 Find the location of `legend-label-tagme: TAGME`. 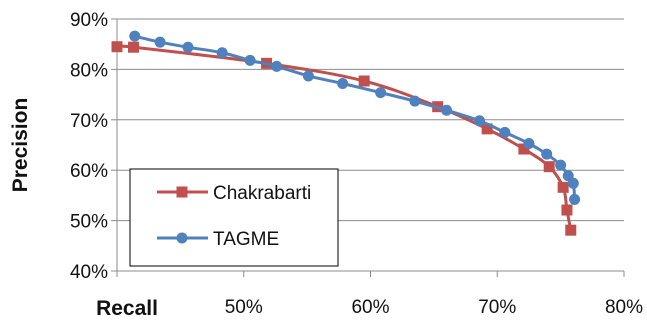

legend-label-tagme: TAGME is located at coordinates (246, 239).